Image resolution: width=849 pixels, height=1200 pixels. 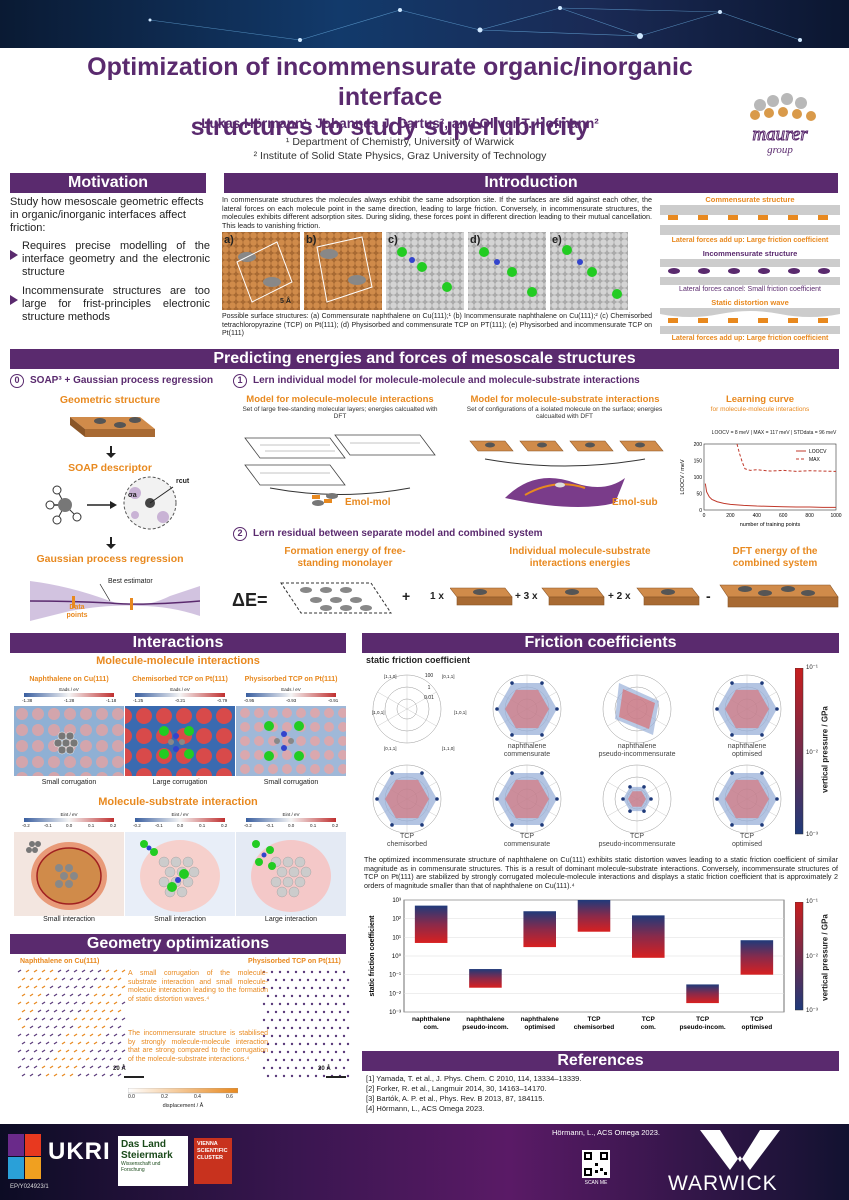 I want to click on bar-pressure-cb-label: vertical pressure / GPa, so click(x=825, y=957).